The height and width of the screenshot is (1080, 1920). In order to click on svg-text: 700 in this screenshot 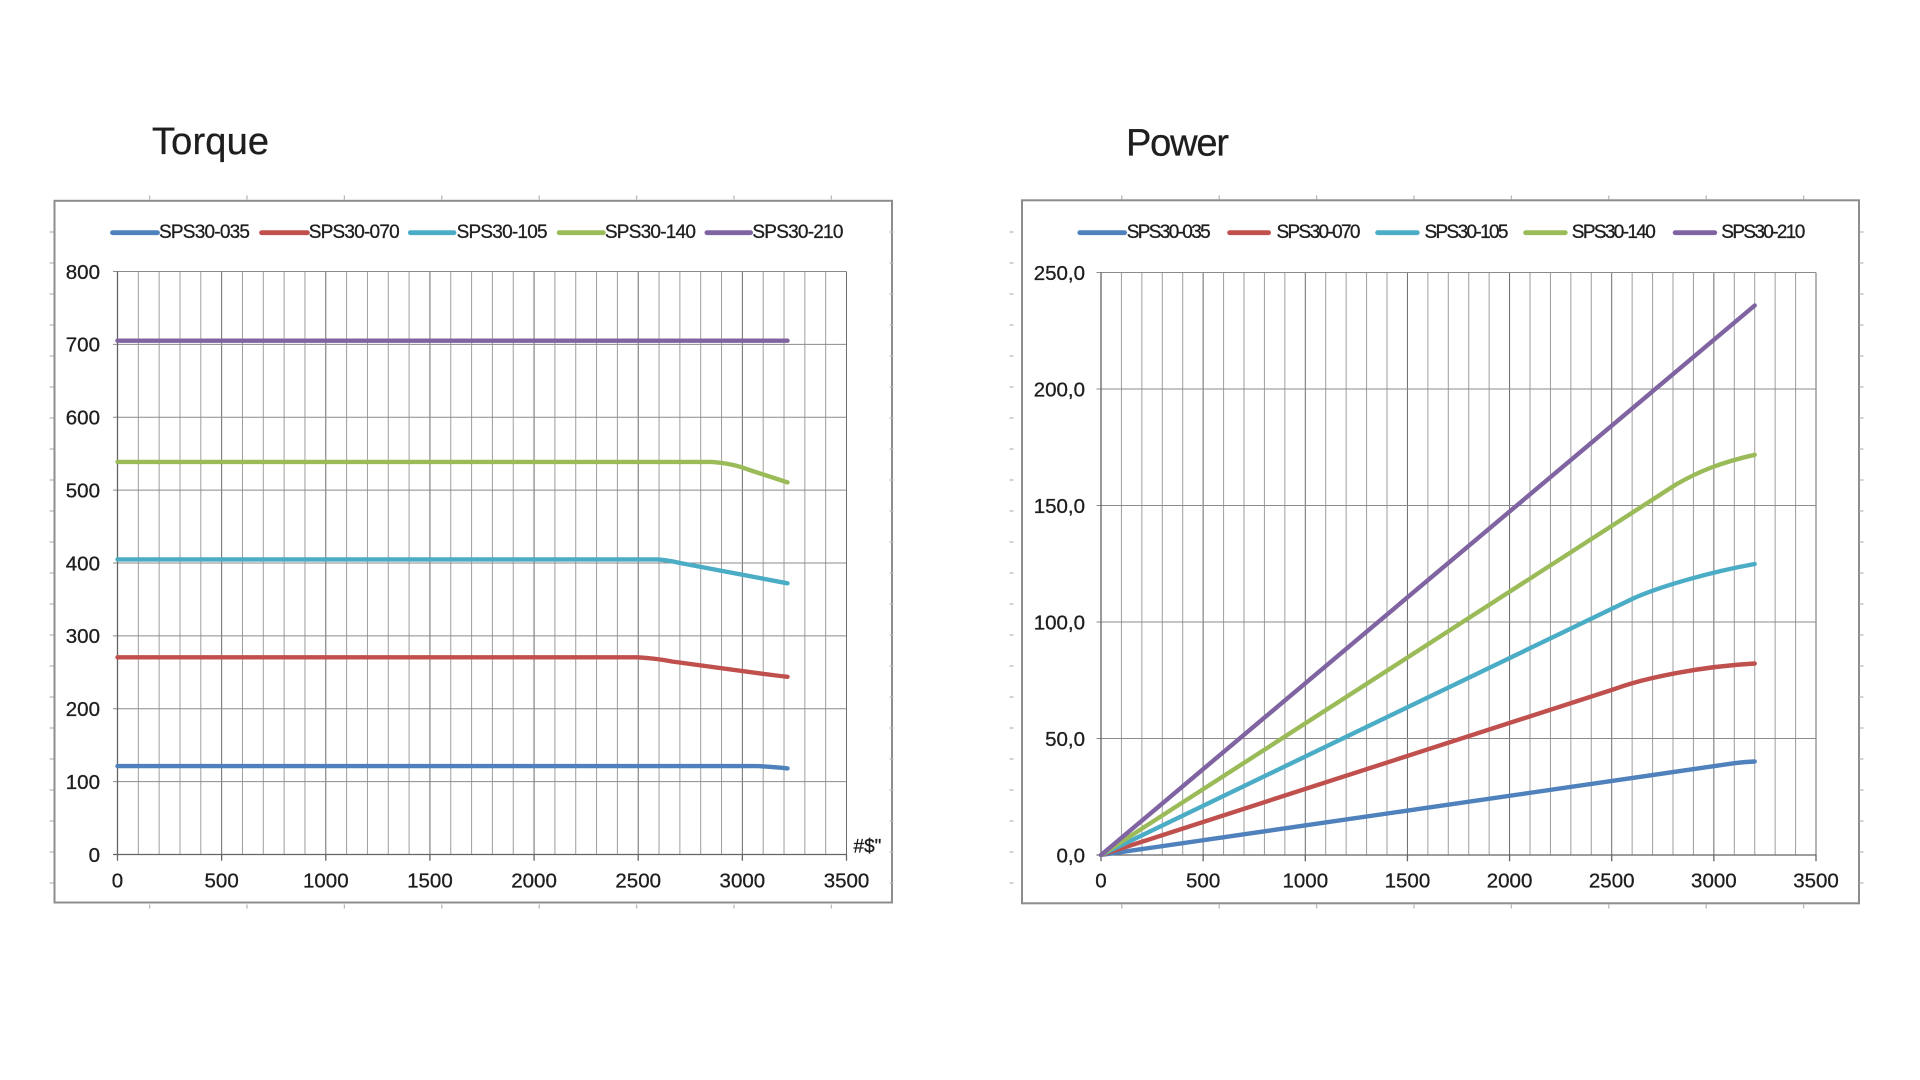, I will do `click(83, 345)`.